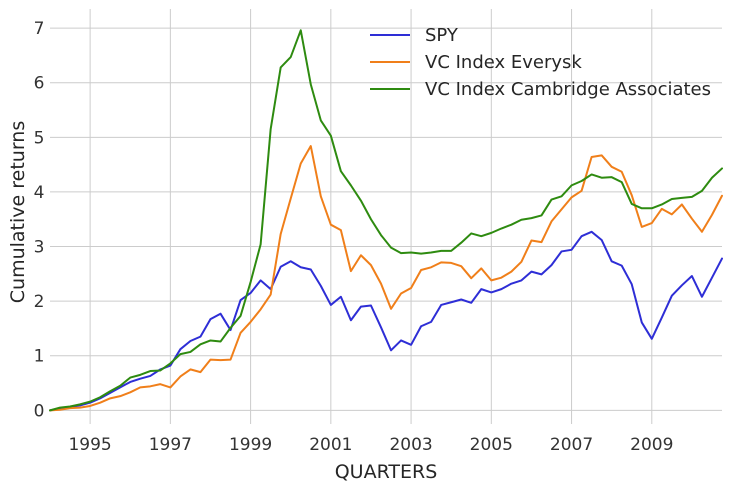 Image resolution: width=731 pixels, height=491 pixels. Describe the element at coordinates (39, 138) in the screenshot. I see `y-tick-label: 5` at that location.